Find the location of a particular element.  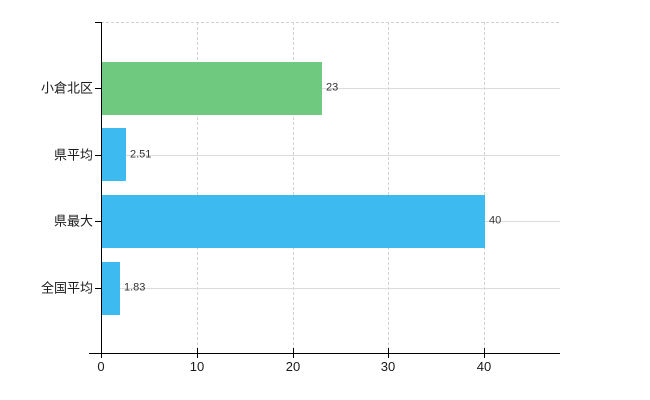

category-label: 小倉北区 is located at coordinates (66, 88).